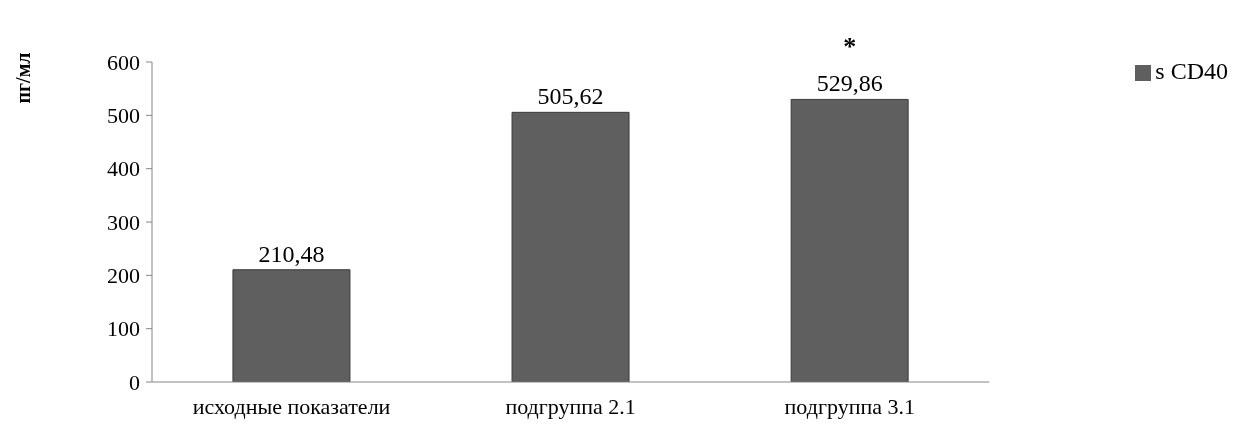  What do you see at coordinates (123, 222) in the screenshot?
I see `y-tick-label: 300` at bounding box center [123, 222].